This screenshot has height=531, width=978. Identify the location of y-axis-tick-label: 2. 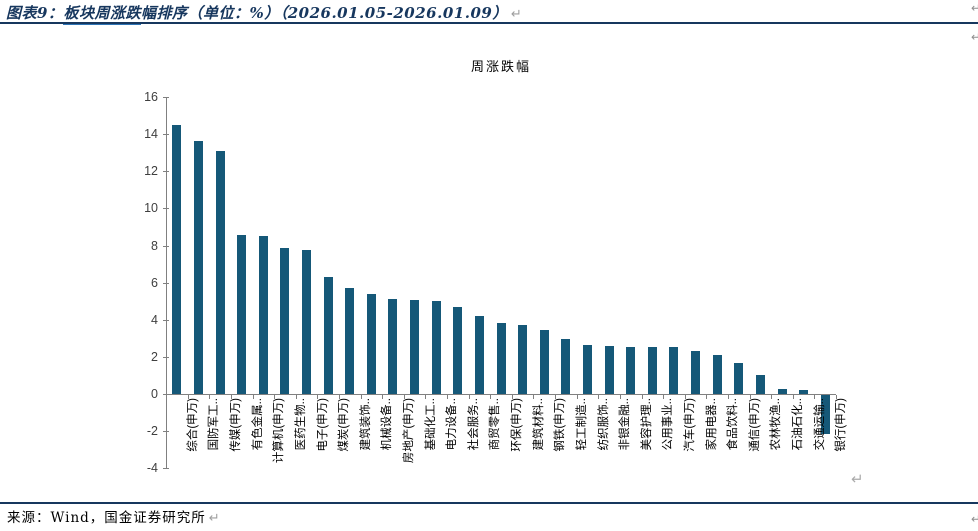
(154, 356).